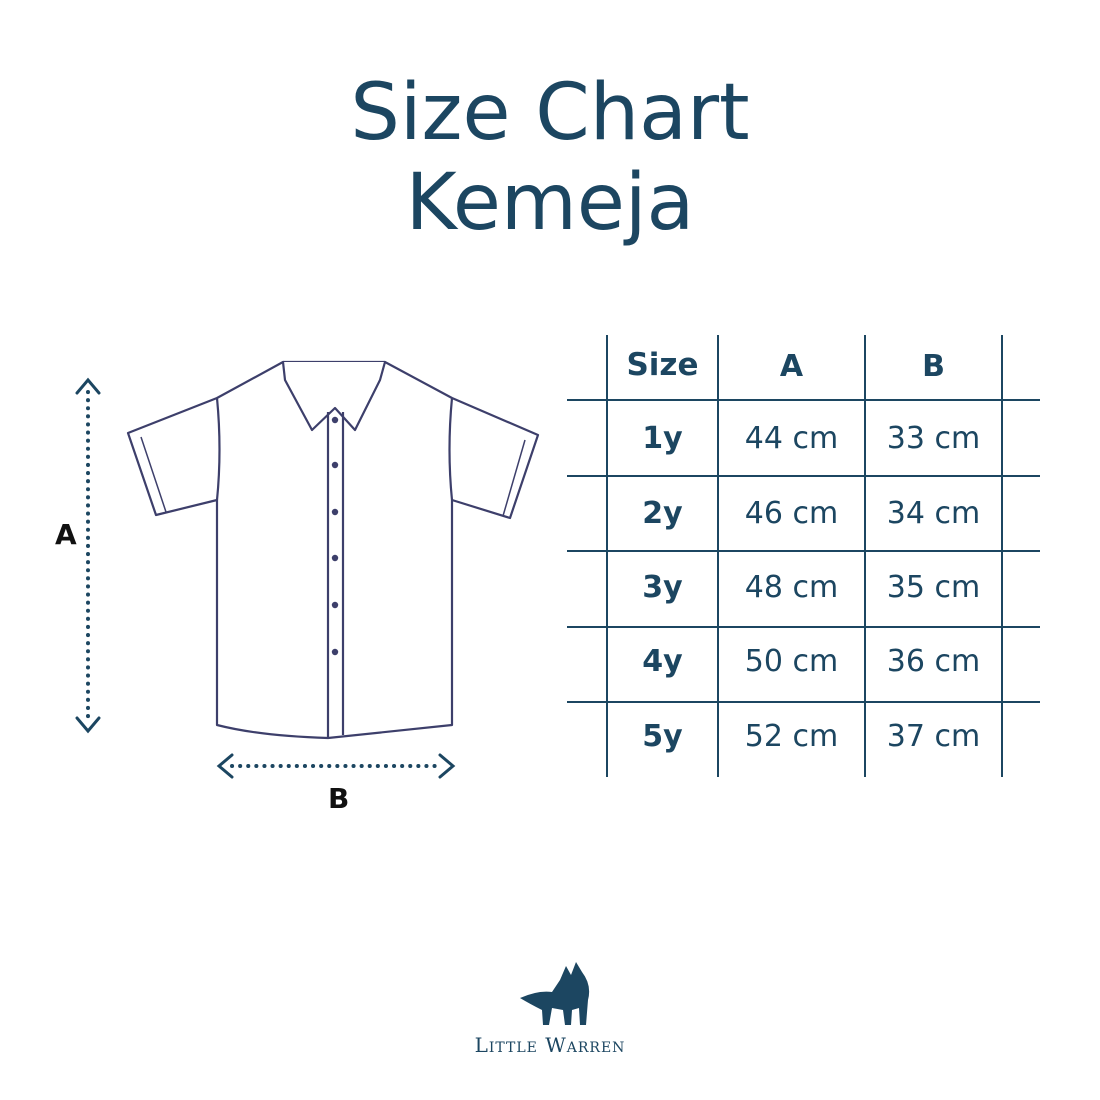 This screenshot has width=1100, height=1100. I want to click on row-a: 52 cm, so click(791, 736).